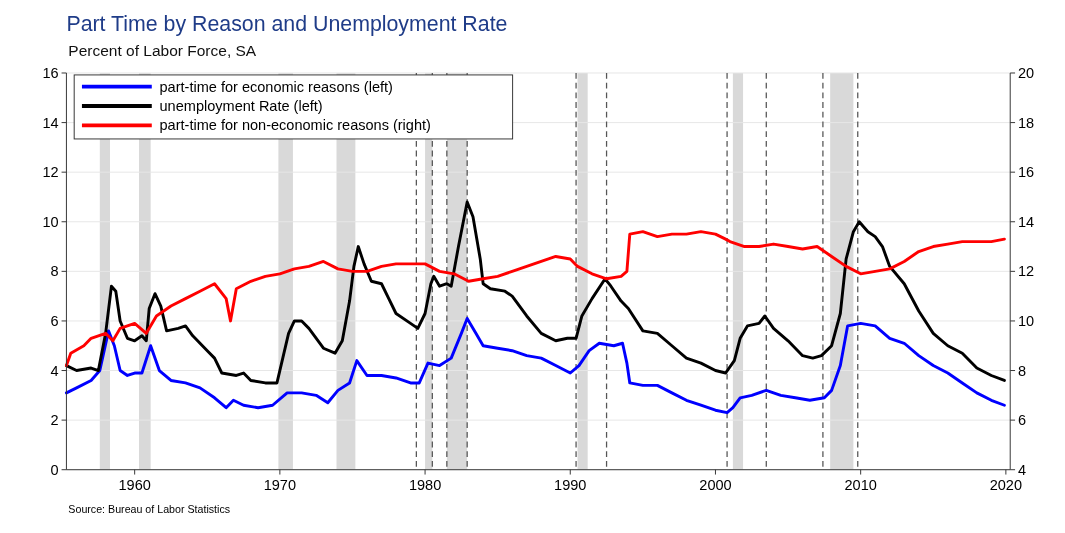 The height and width of the screenshot is (533, 1065). I want to click on chart-title: Part Time by Reason and Unemployment Rate, so click(287, 24).